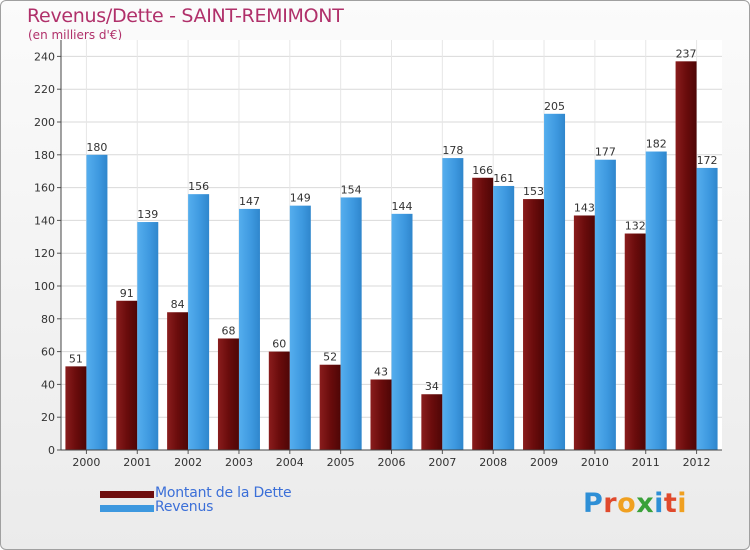  Describe the element at coordinates (44, 122) in the screenshot. I see `y-tick-label: 200` at that location.